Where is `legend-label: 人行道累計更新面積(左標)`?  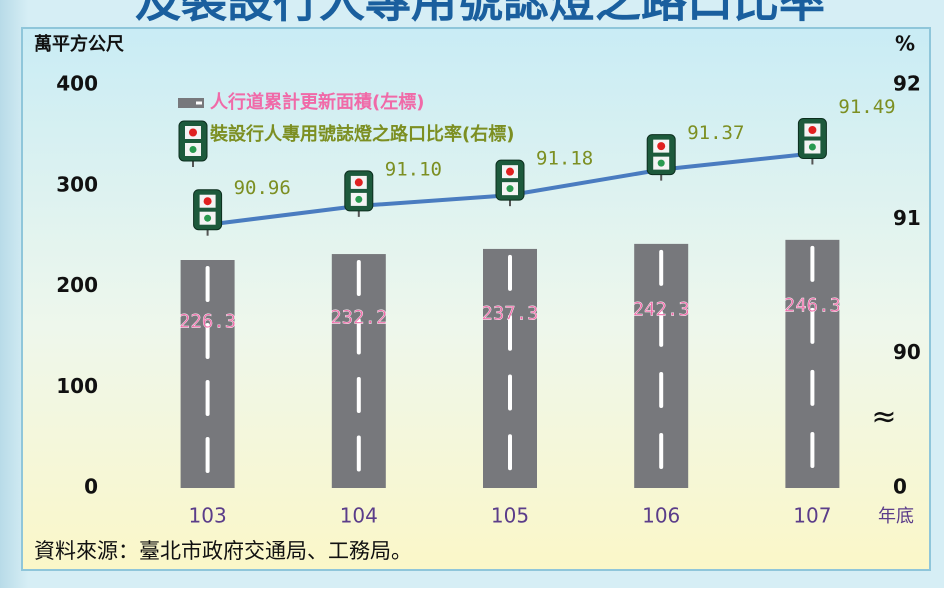 legend-label: 人行道累計更新面積(左標) is located at coordinates (317, 102).